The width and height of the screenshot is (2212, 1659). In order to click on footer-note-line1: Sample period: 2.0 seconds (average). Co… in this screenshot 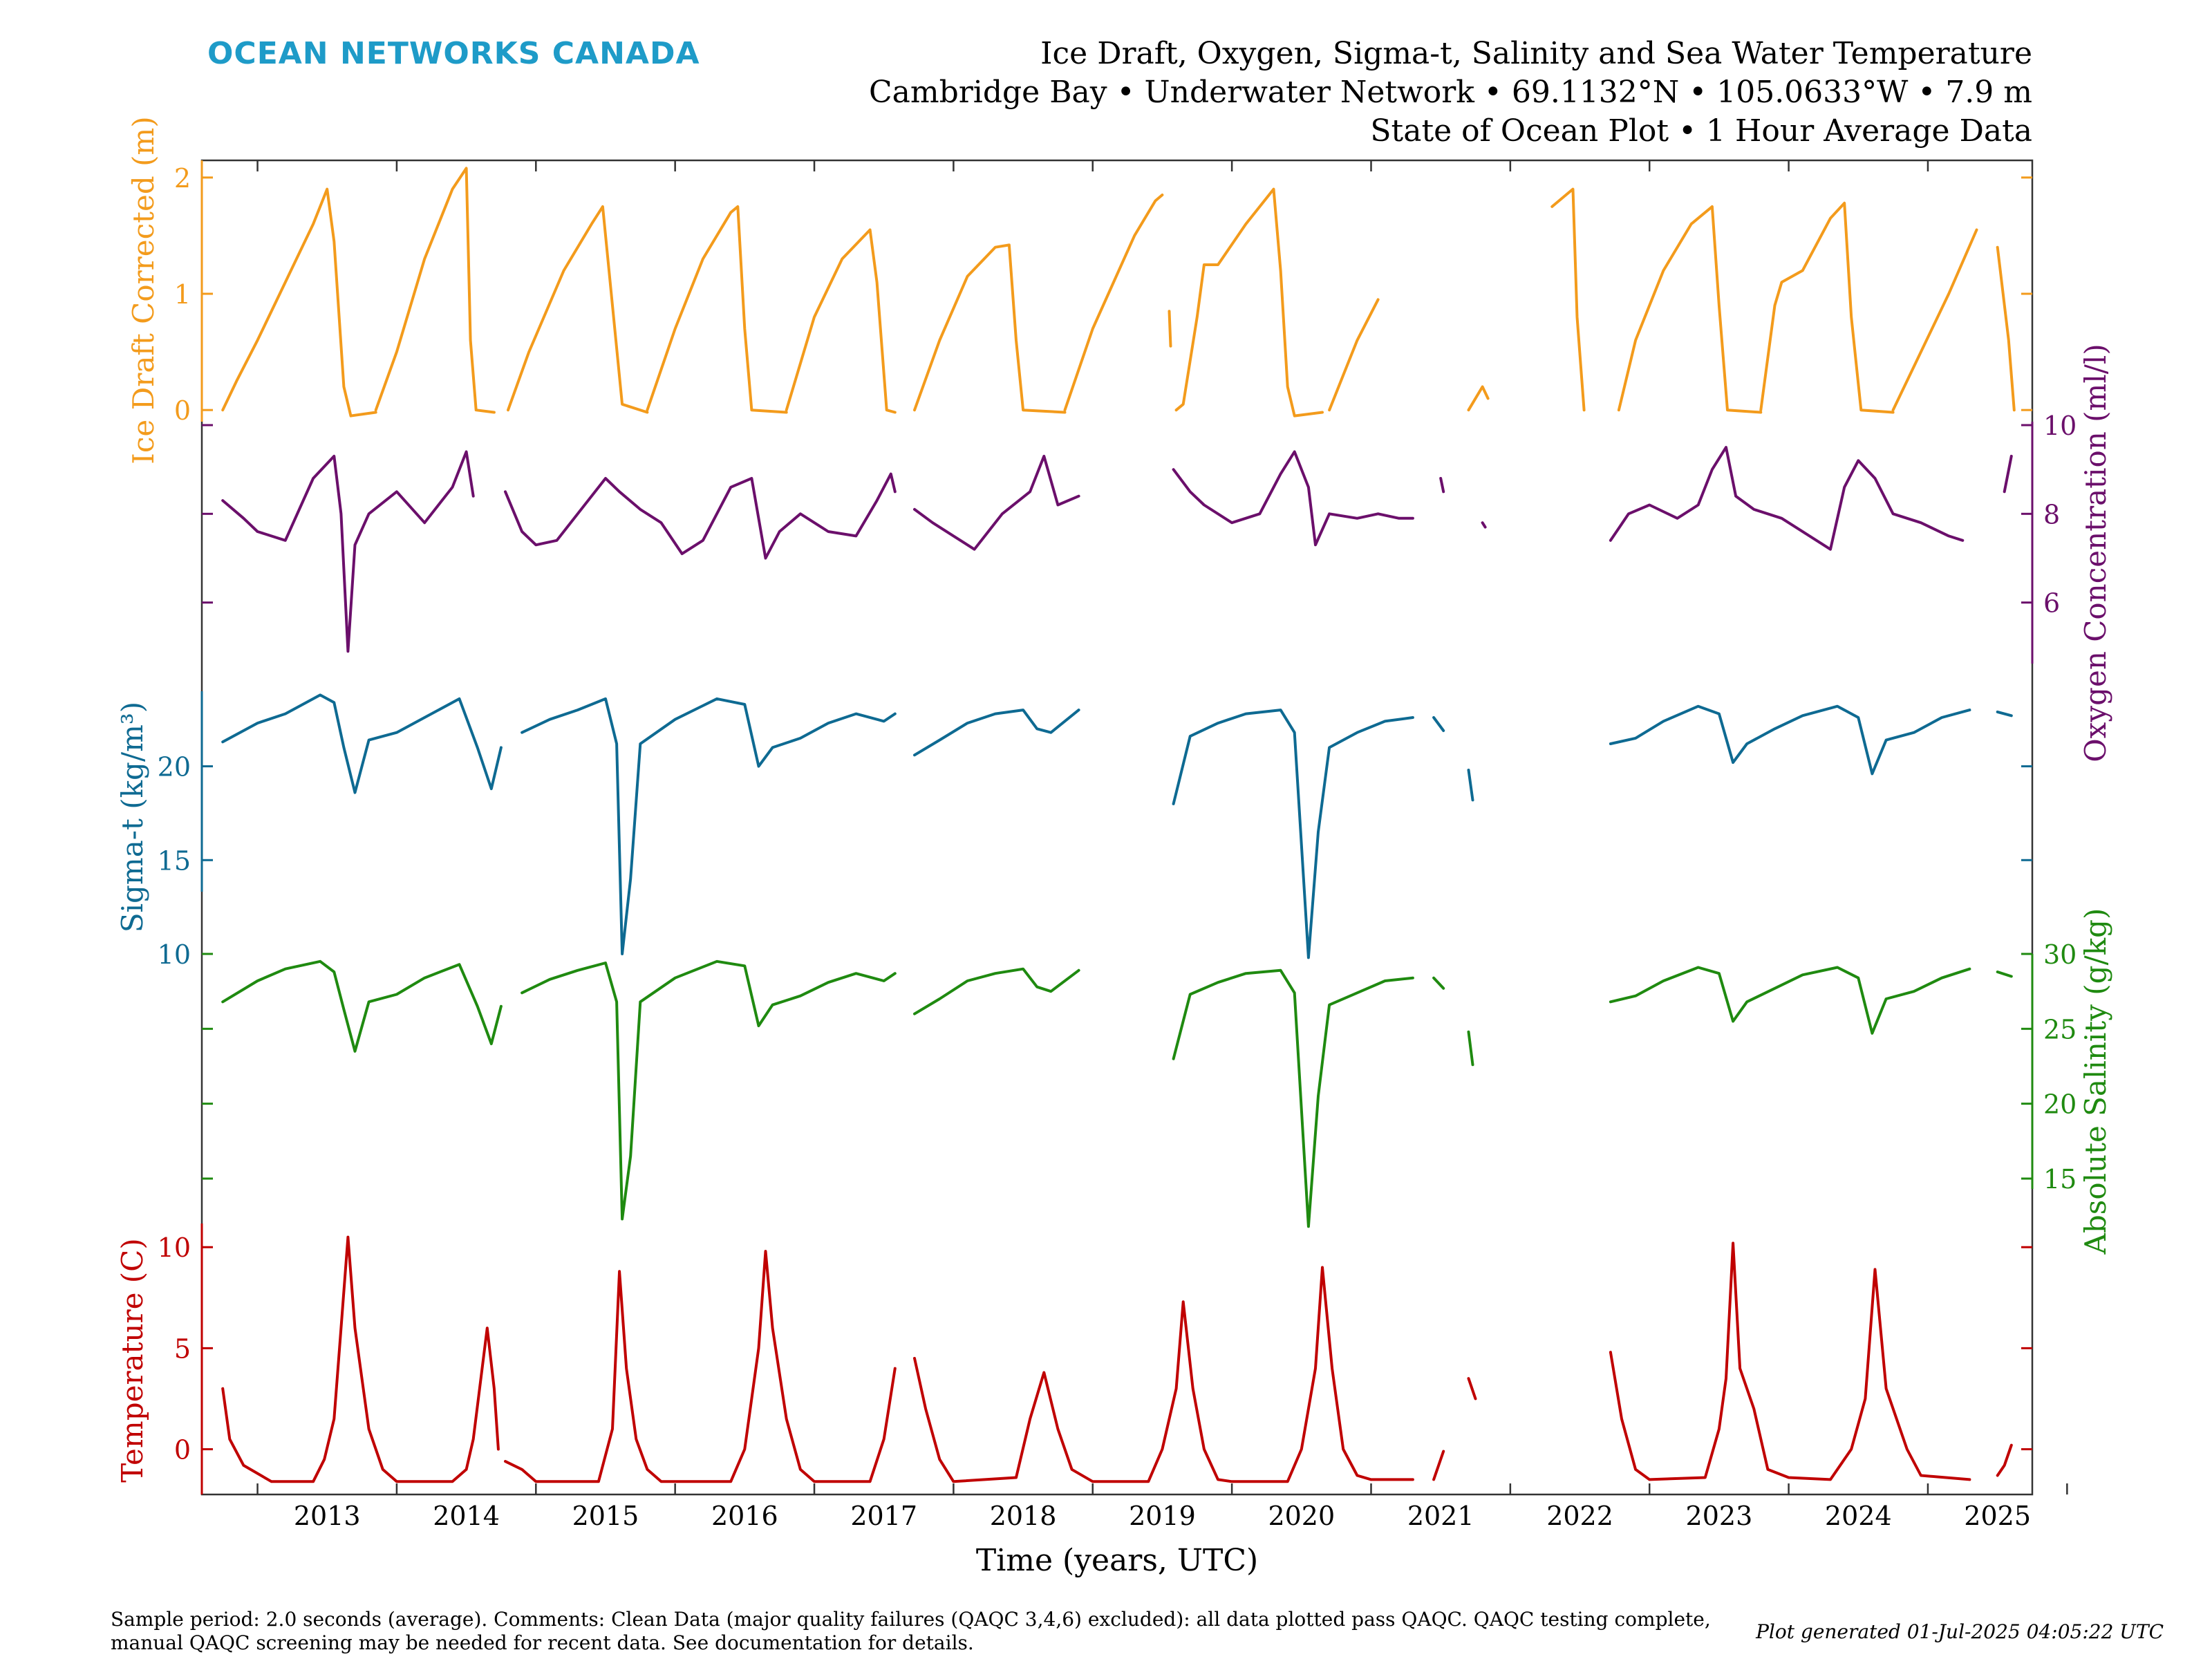, I will do `click(911, 1619)`.